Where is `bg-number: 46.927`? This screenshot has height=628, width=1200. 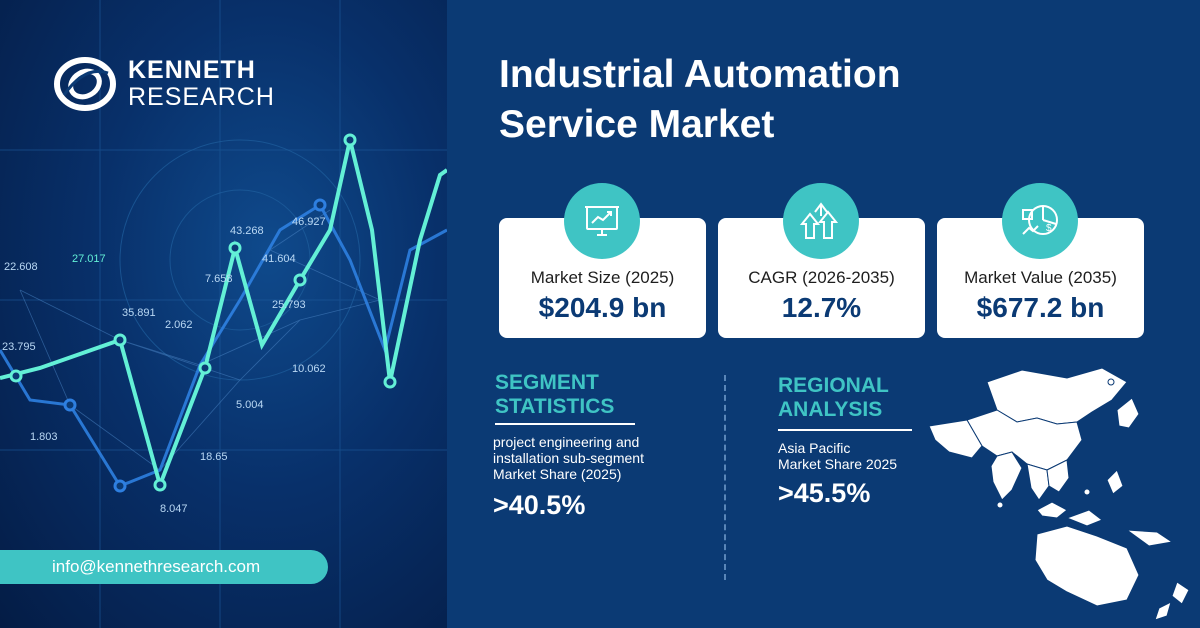 bg-number: 46.927 is located at coordinates (309, 222).